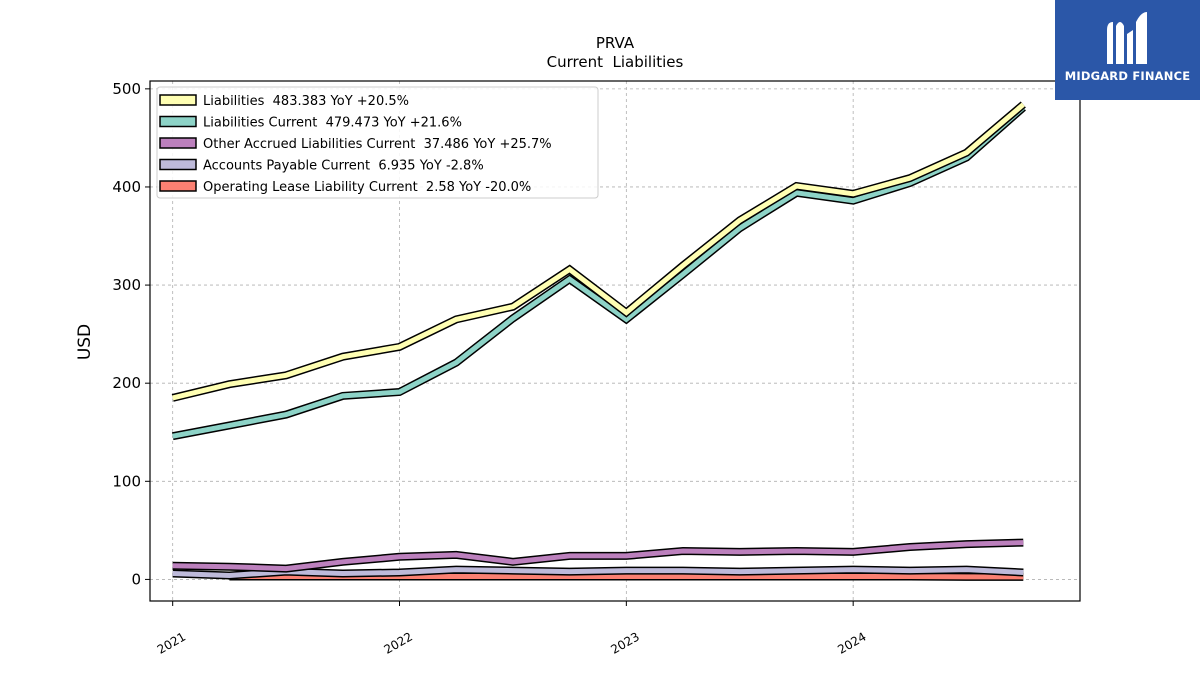  Describe the element at coordinates (332, 123) in the screenshot. I see `legend-entry: Liabilities Current 479.473 YoY +21.6%` at that location.